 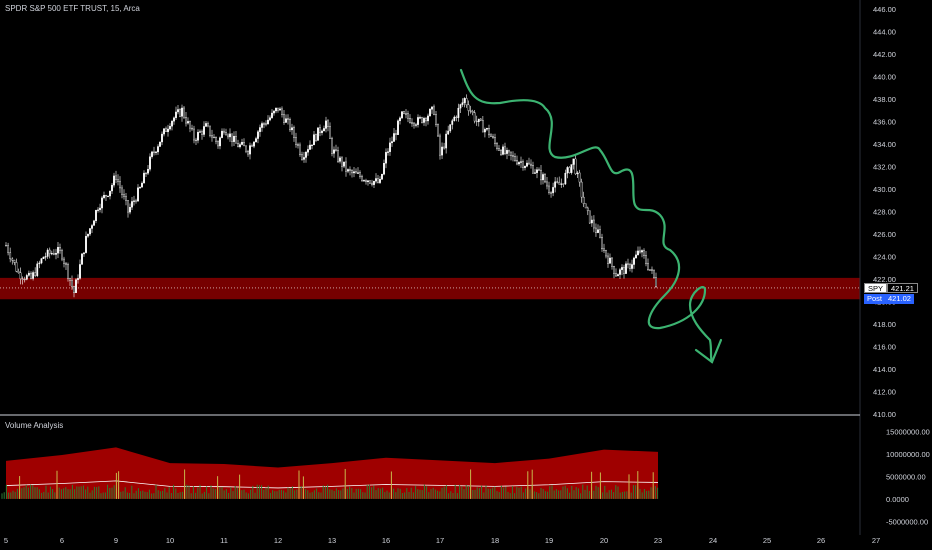 I want to click on x-tick-label: 13, so click(x=332, y=540).